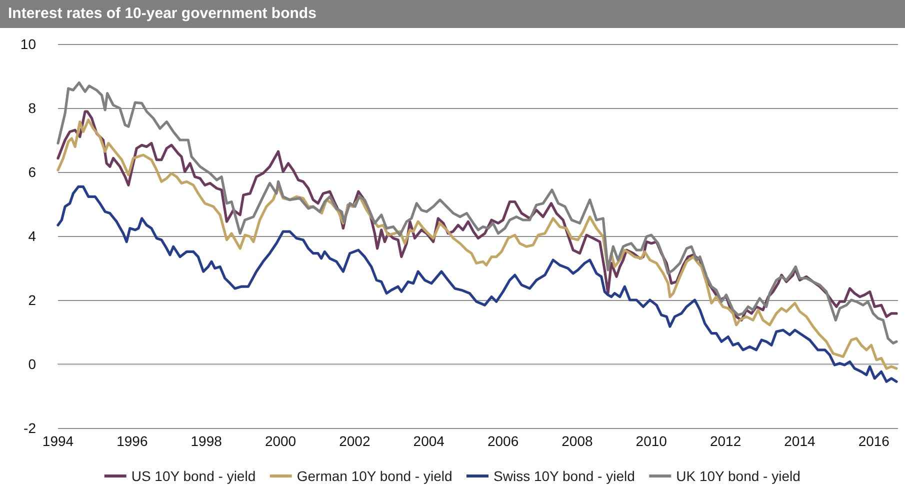 The image size is (905, 490). I want to click on x-tick-label: 2000, so click(280, 441).